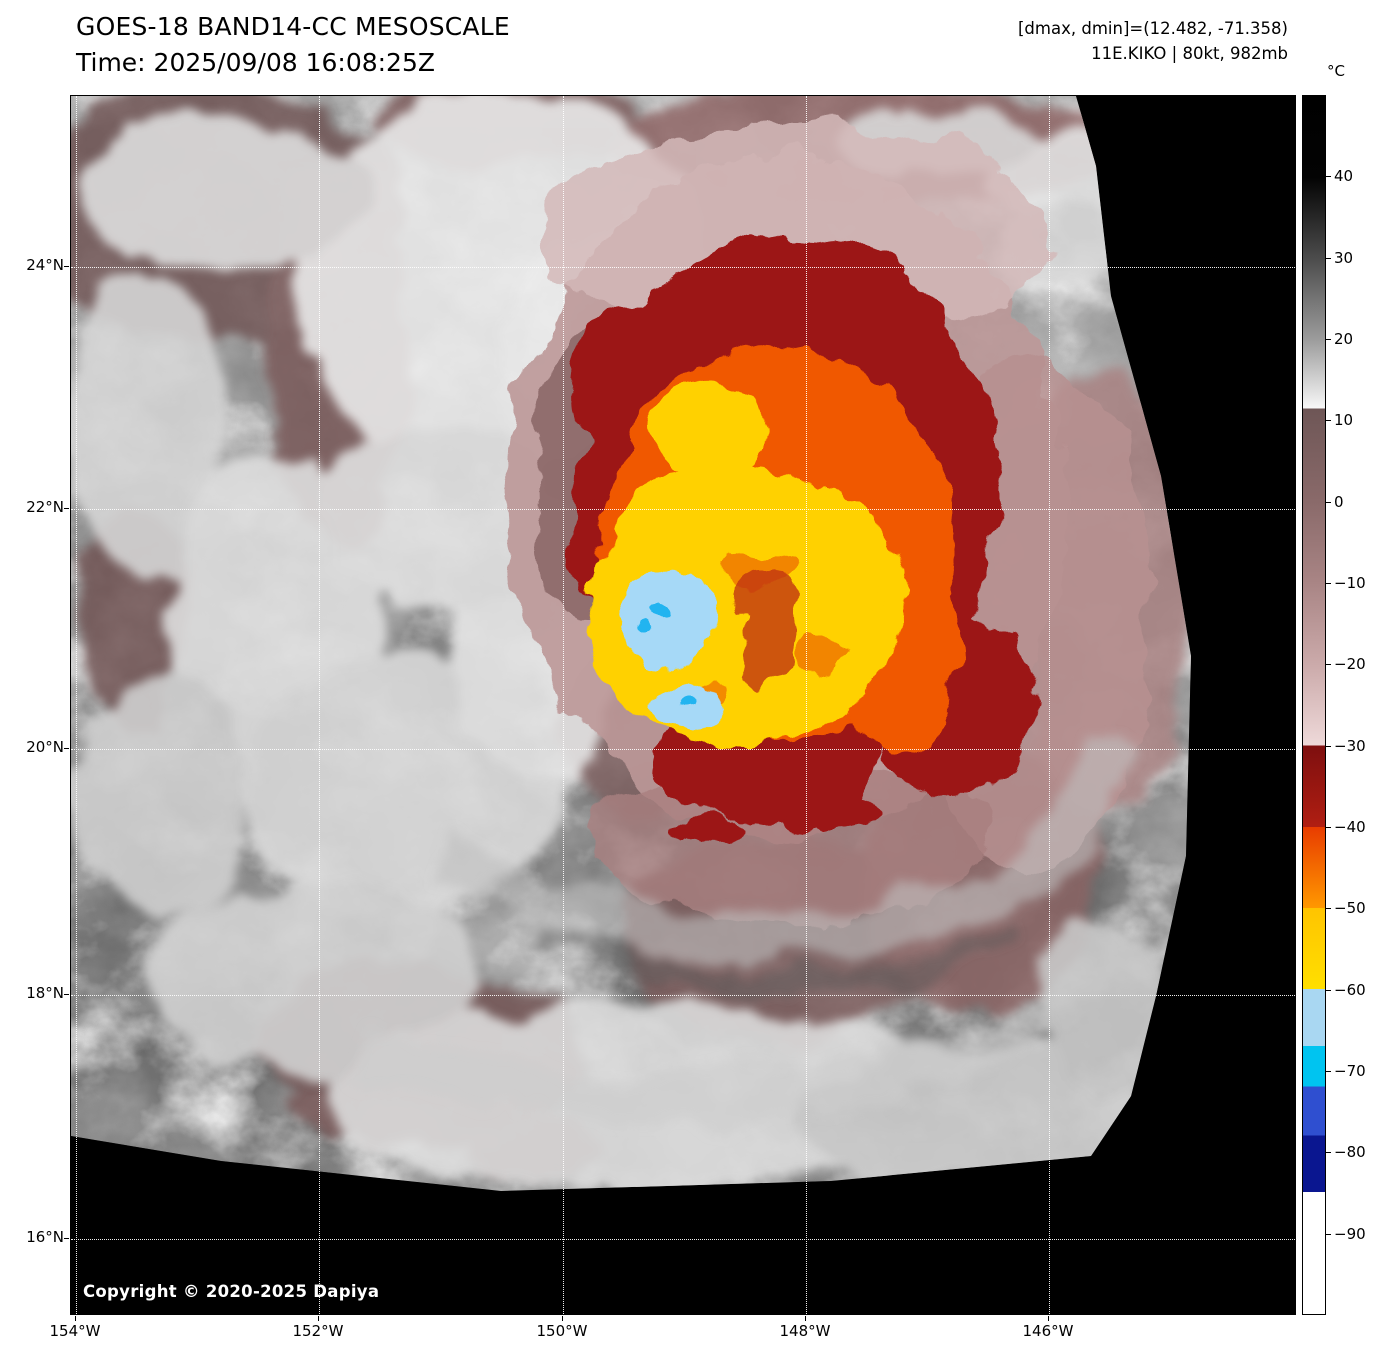 The width and height of the screenshot is (1390, 1359). What do you see at coordinates (293, 26) in the screenshot?
I see `page-title: GOES-18 BAND14-CC MESOSCALE` at bounding box center [293, 26].